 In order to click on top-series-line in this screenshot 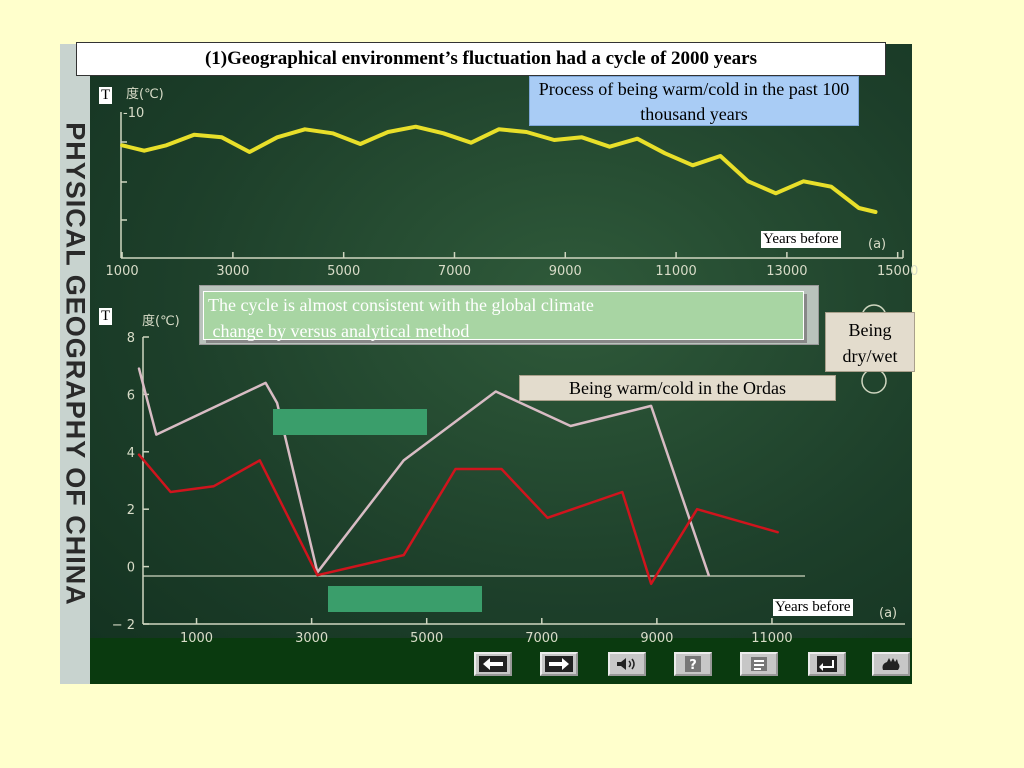, I will do `click(499, 169)`.